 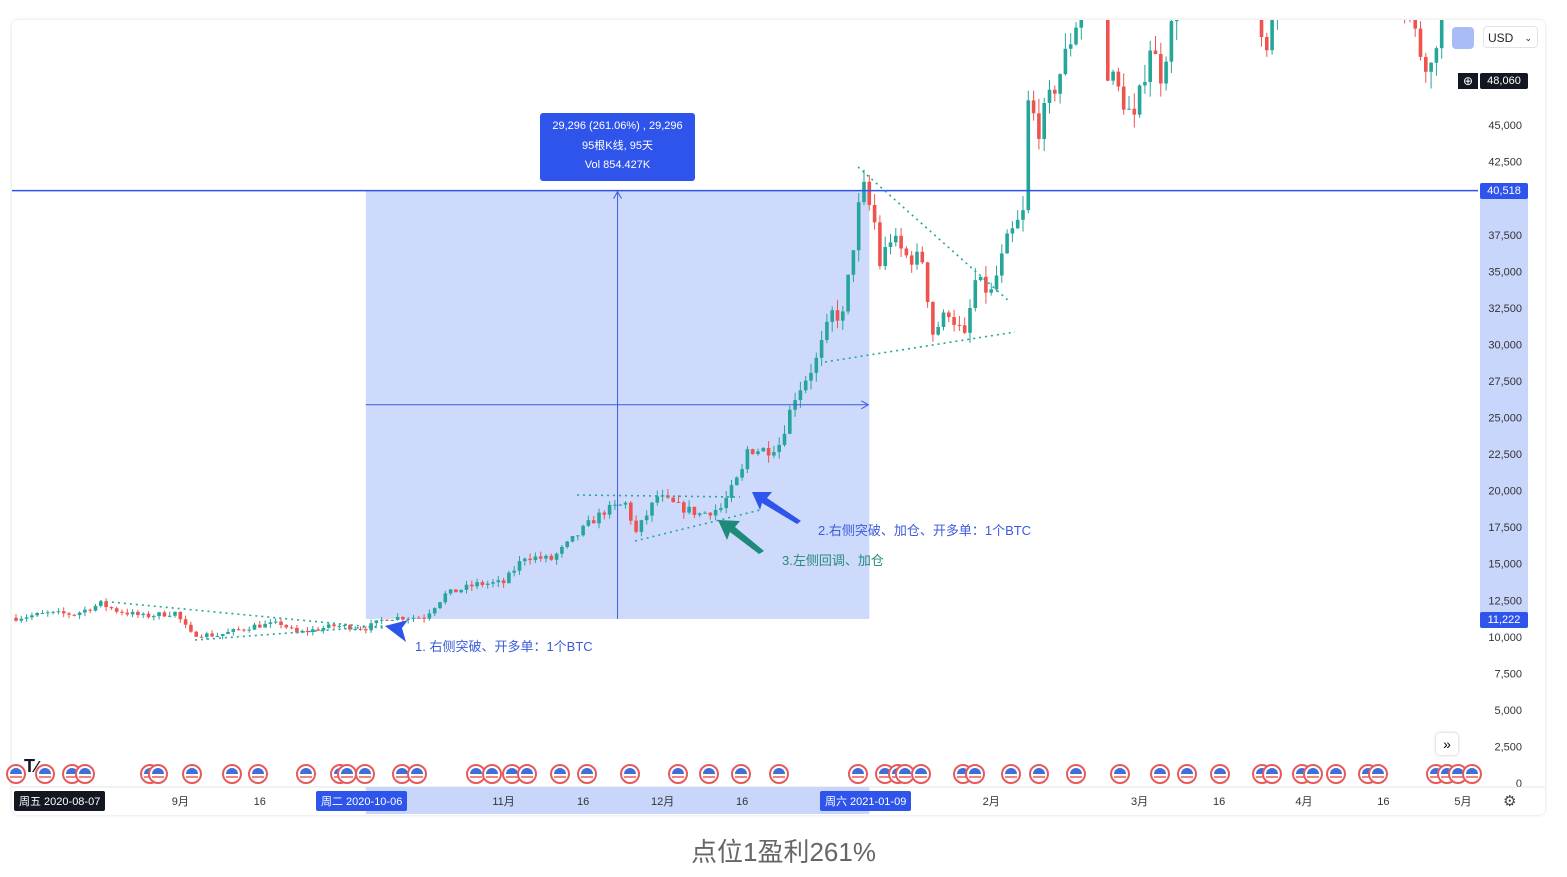 What do you see at coordinates (1463, 38) in the screenshot?
I see `auto-scale-button` at bounding box center [1463, 38].